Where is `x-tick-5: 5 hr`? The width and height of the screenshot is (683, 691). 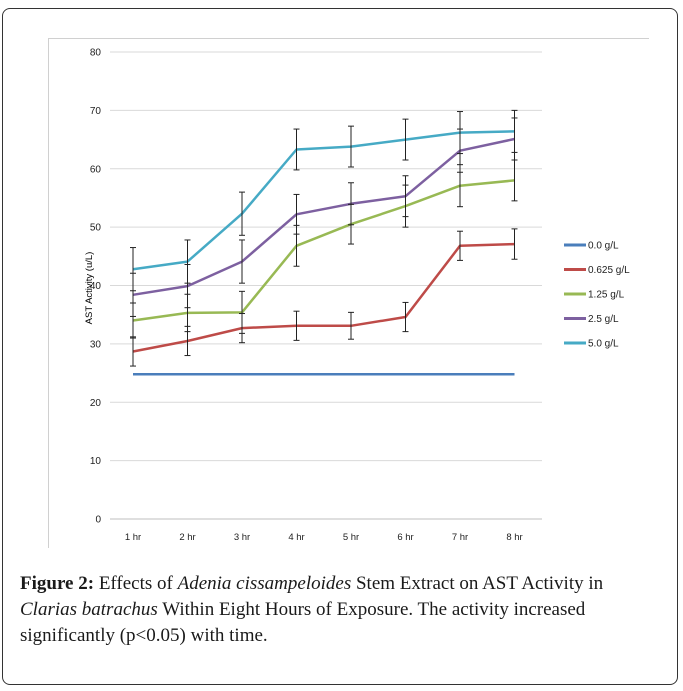
x-tick-5: 5 hr is located at coordinates (351, 537).